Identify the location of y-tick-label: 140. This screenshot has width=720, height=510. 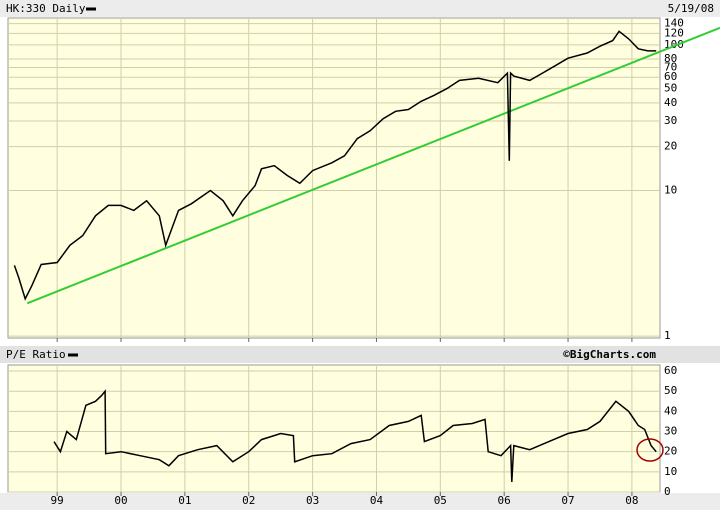
(674, 23).